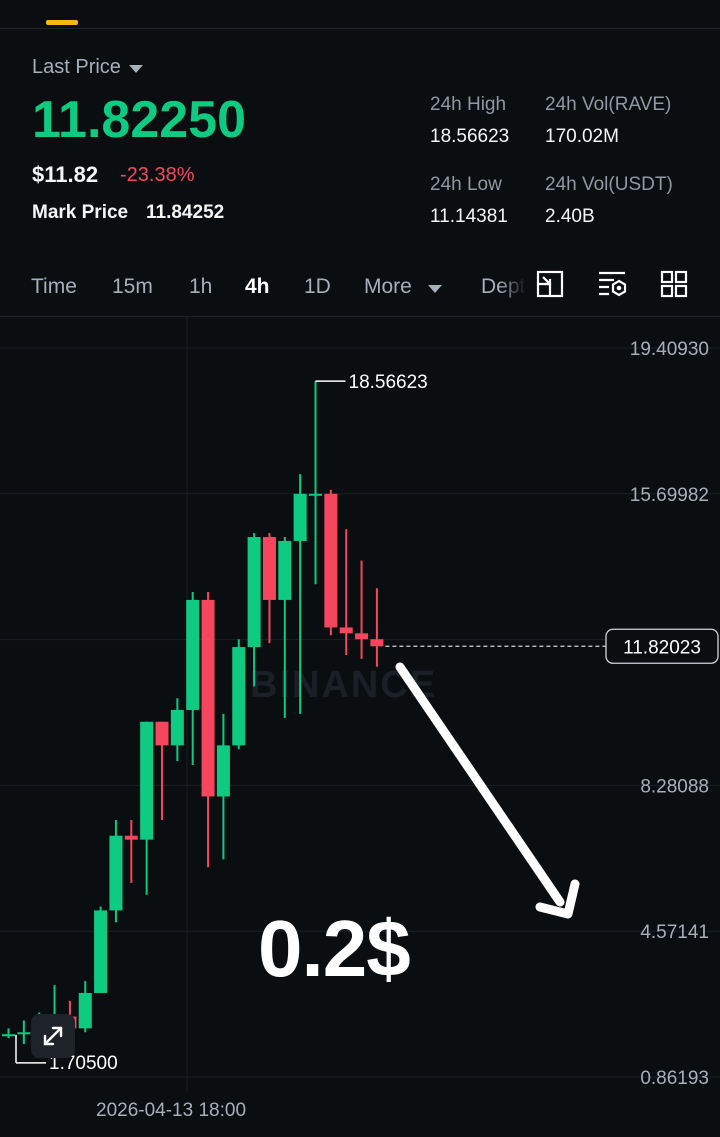 This screenshot has width=720, height=1137. I want to click on last-price-value: 11.82250, so click(139, 120).